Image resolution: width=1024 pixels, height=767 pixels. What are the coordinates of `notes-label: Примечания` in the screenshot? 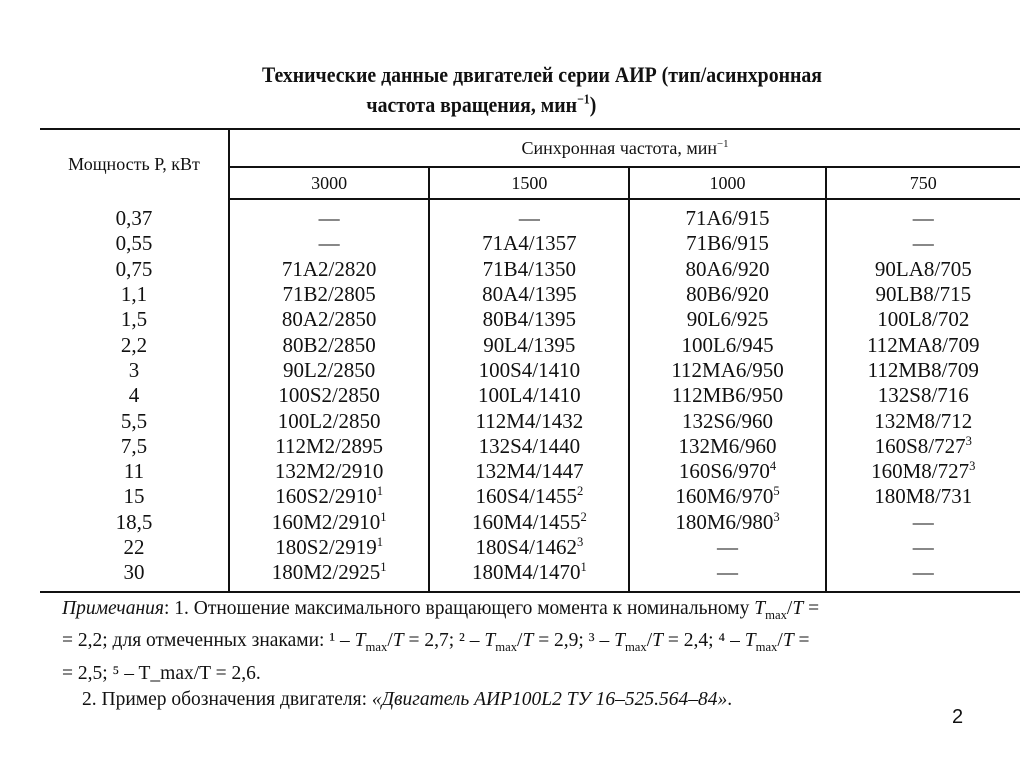 It's located at (113, 608).